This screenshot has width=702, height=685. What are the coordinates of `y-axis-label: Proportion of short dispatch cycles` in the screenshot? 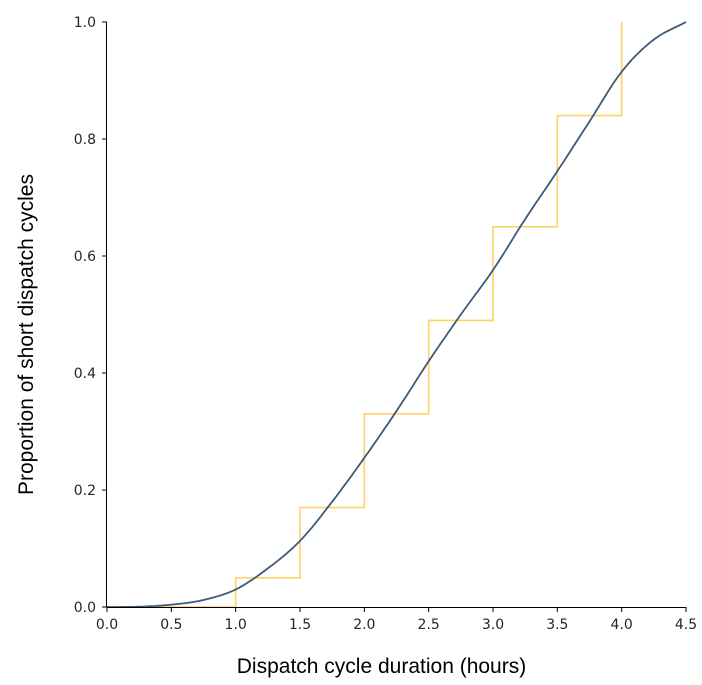 It's located at (26, 334).